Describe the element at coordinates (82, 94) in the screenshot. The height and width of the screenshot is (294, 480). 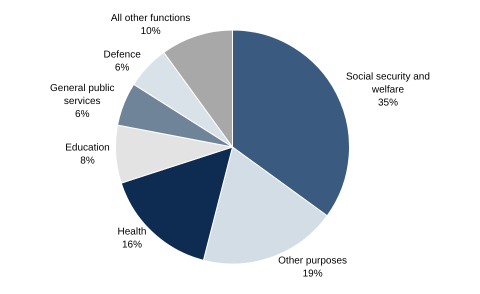
I see `slice-label: General public services` at that location.